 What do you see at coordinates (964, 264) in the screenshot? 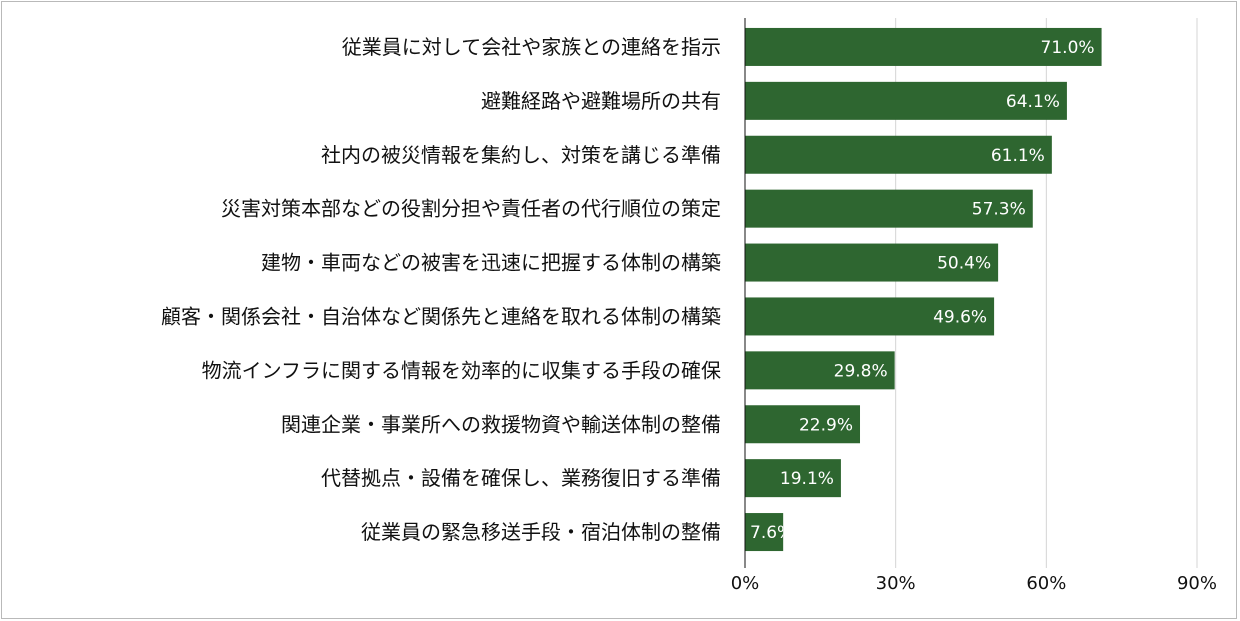
I see `value-label-4: 50.4%` at bounding box center [964, 264].